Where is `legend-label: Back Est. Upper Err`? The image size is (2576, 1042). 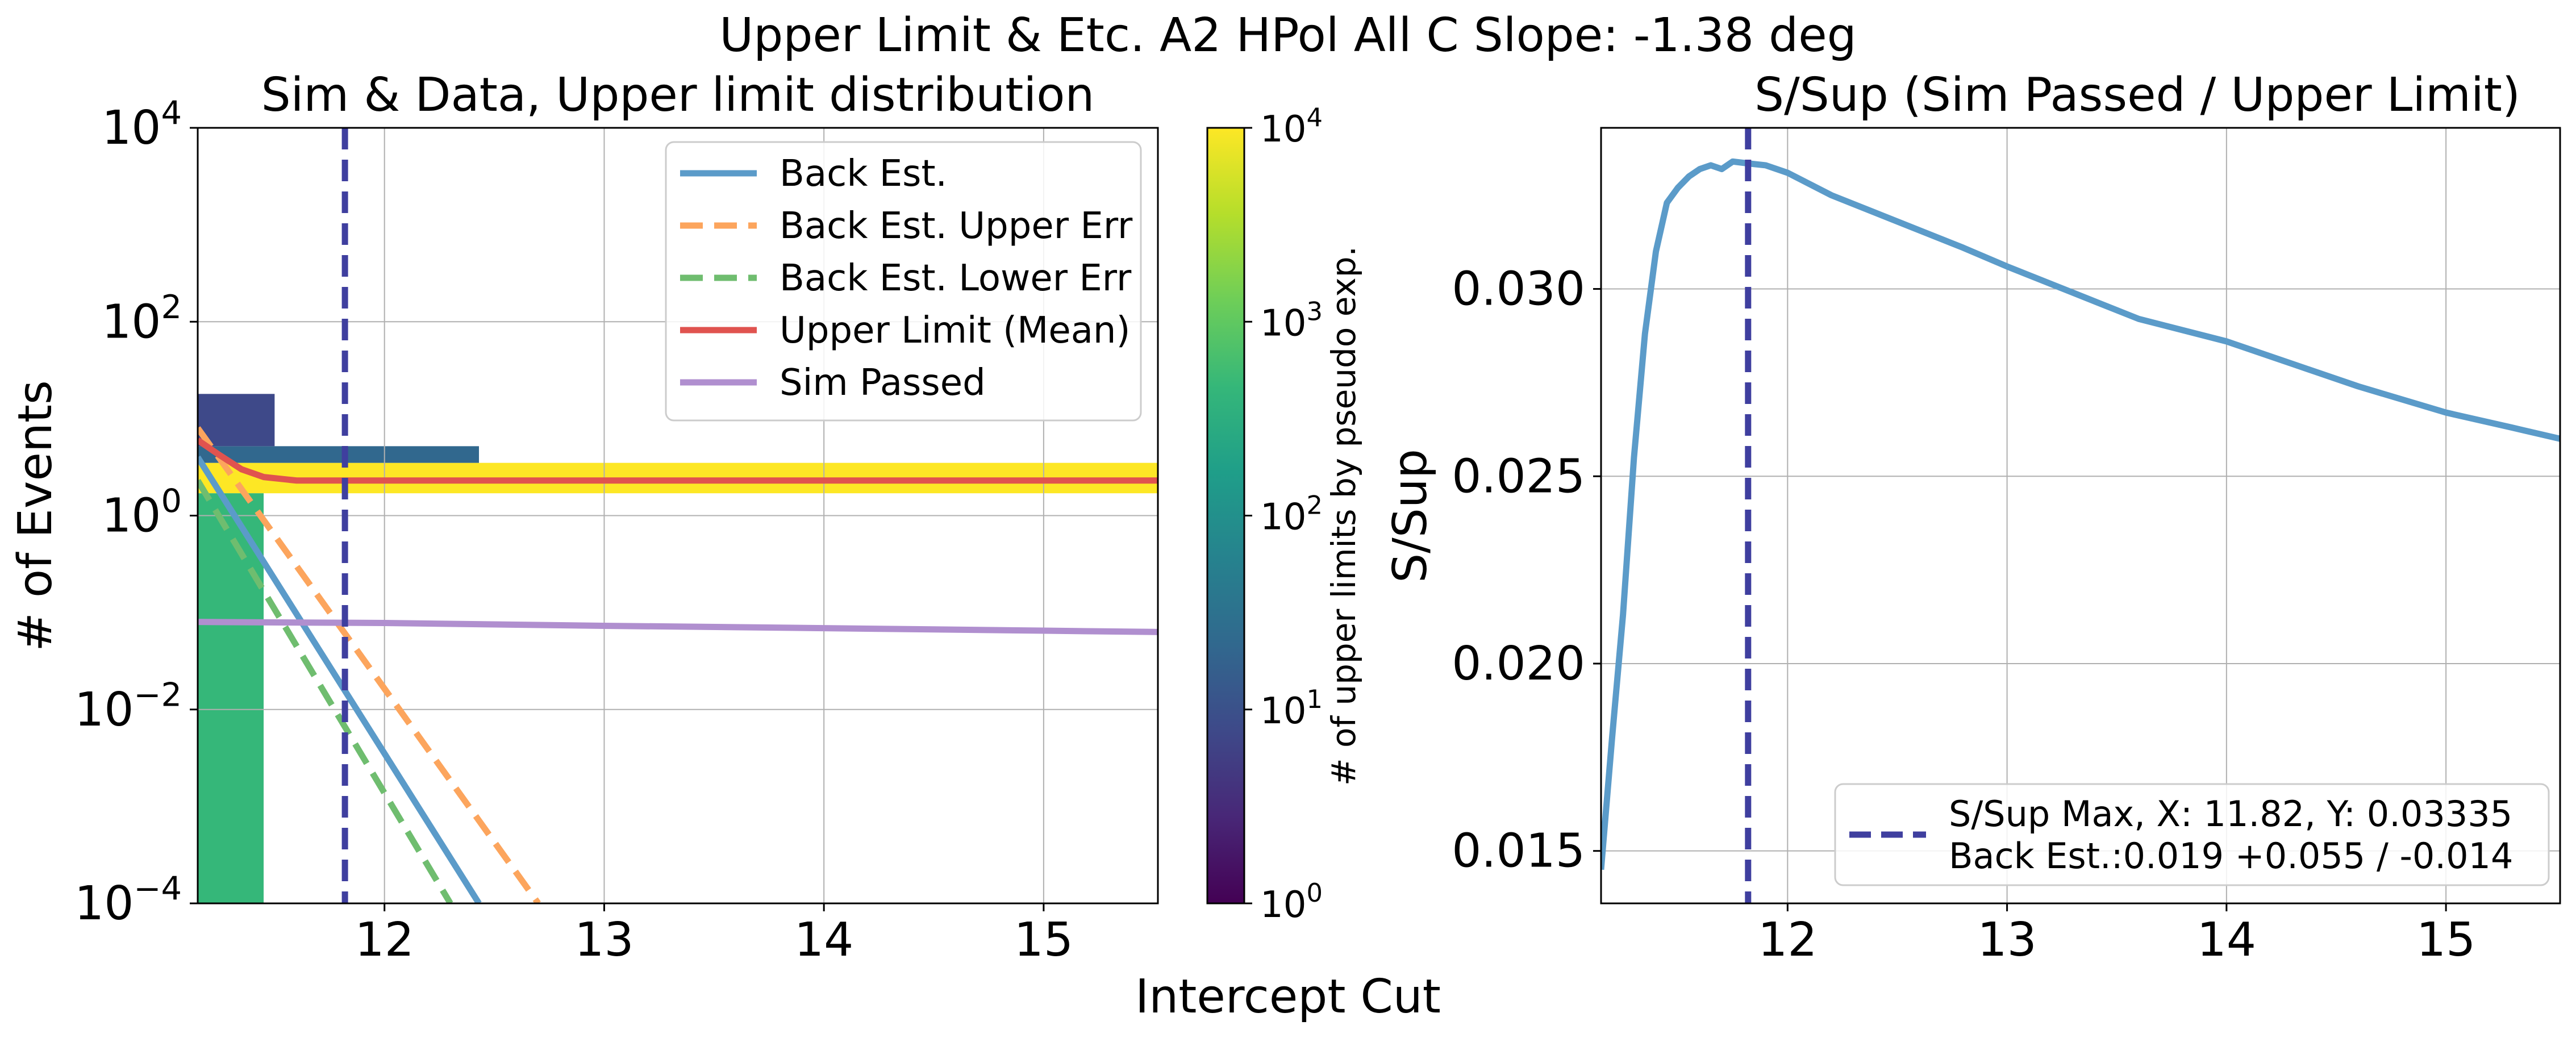 legend-label: Back Est. Upper Err is located at coordinates (956, 226).